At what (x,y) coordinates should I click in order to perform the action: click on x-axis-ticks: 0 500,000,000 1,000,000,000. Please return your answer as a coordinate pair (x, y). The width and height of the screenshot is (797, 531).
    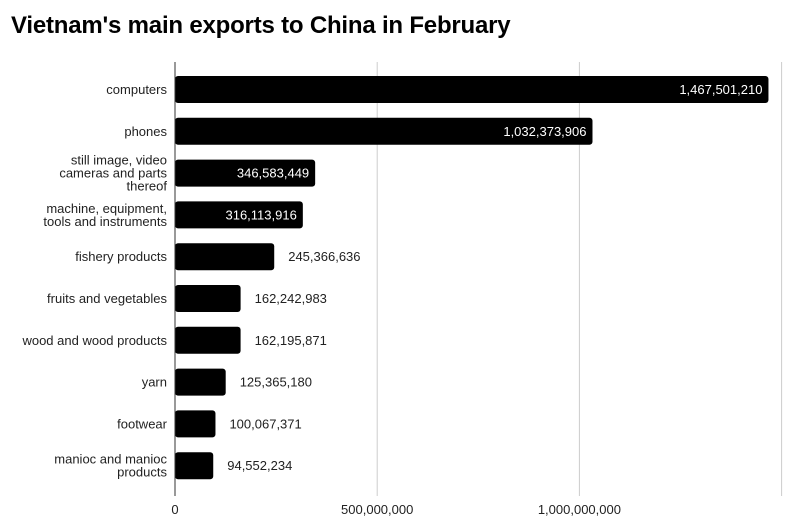
    Looking at the image, I should click on (396, 509).